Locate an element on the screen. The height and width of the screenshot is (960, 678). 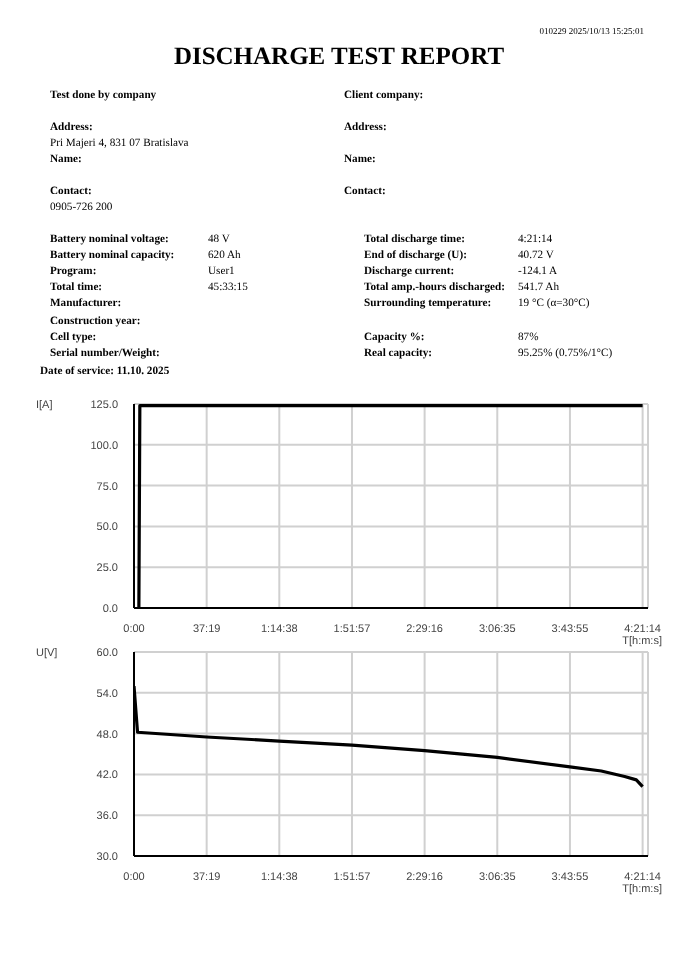
text: DISCHARGE TEST REPORT is located at coordinates (339, 57).